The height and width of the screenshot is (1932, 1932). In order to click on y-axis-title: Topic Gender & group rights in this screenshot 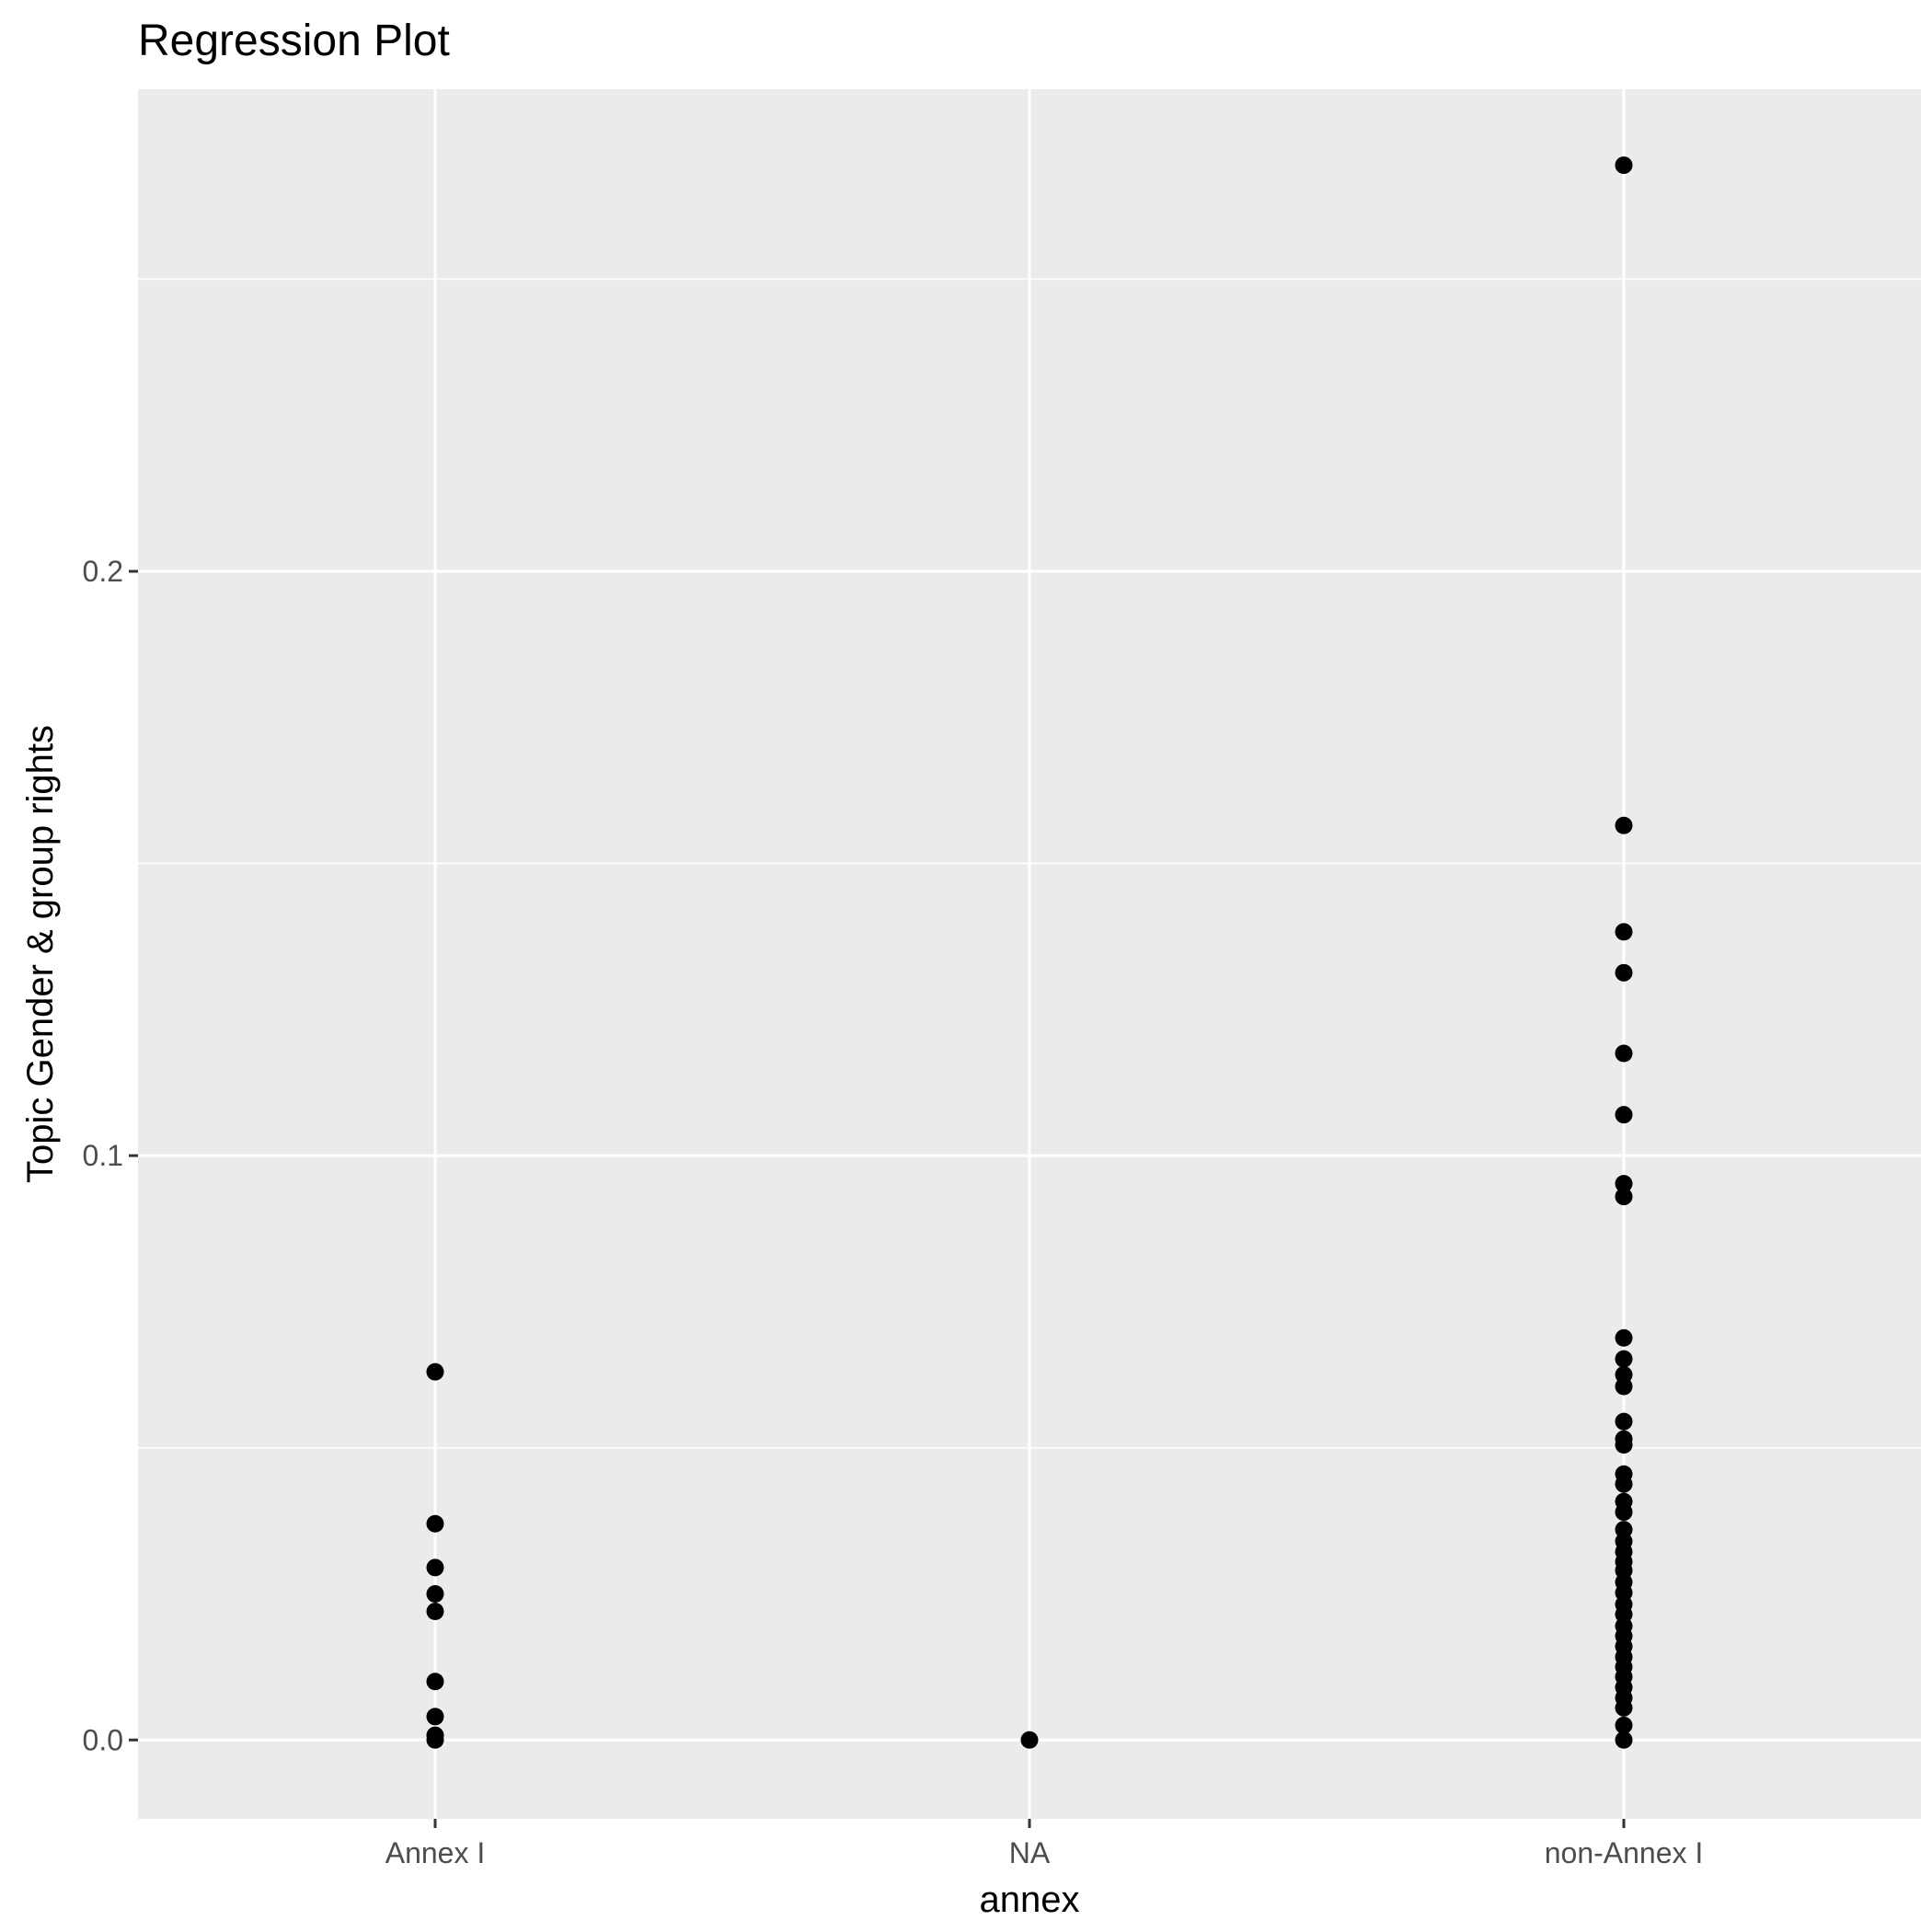, I will do `click(40, 954)`.